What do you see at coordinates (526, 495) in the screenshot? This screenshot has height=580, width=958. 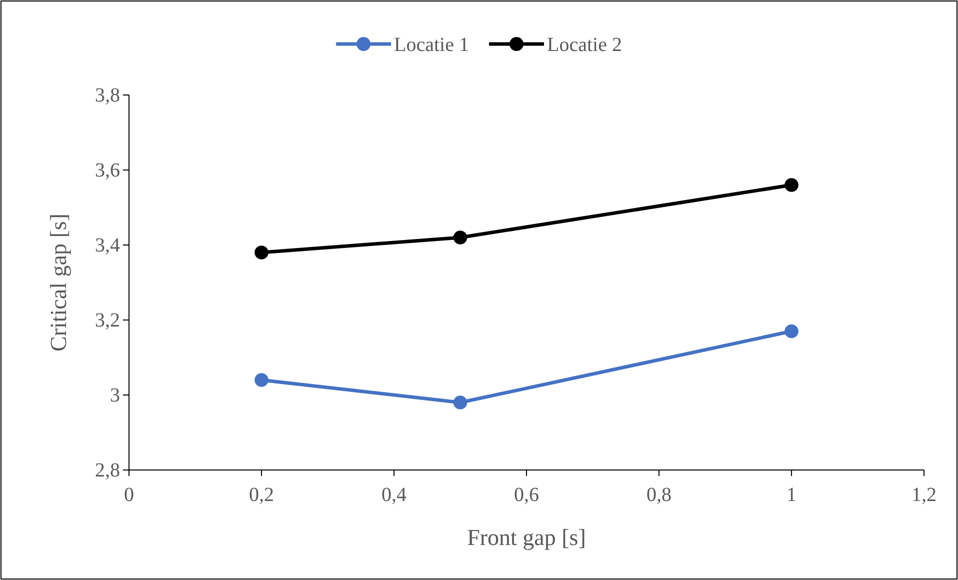 I see `x-tick-label: 0,6` at bounding box center [526, 495].